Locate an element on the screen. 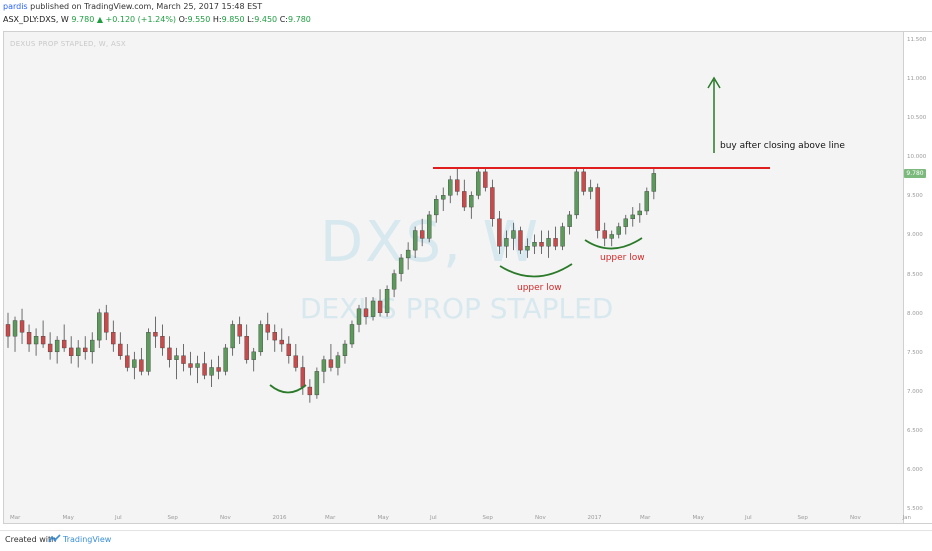 This screenshot has width=932, height=551. upper-low-annotation-1: upper low is located at coordinates (539, 288).